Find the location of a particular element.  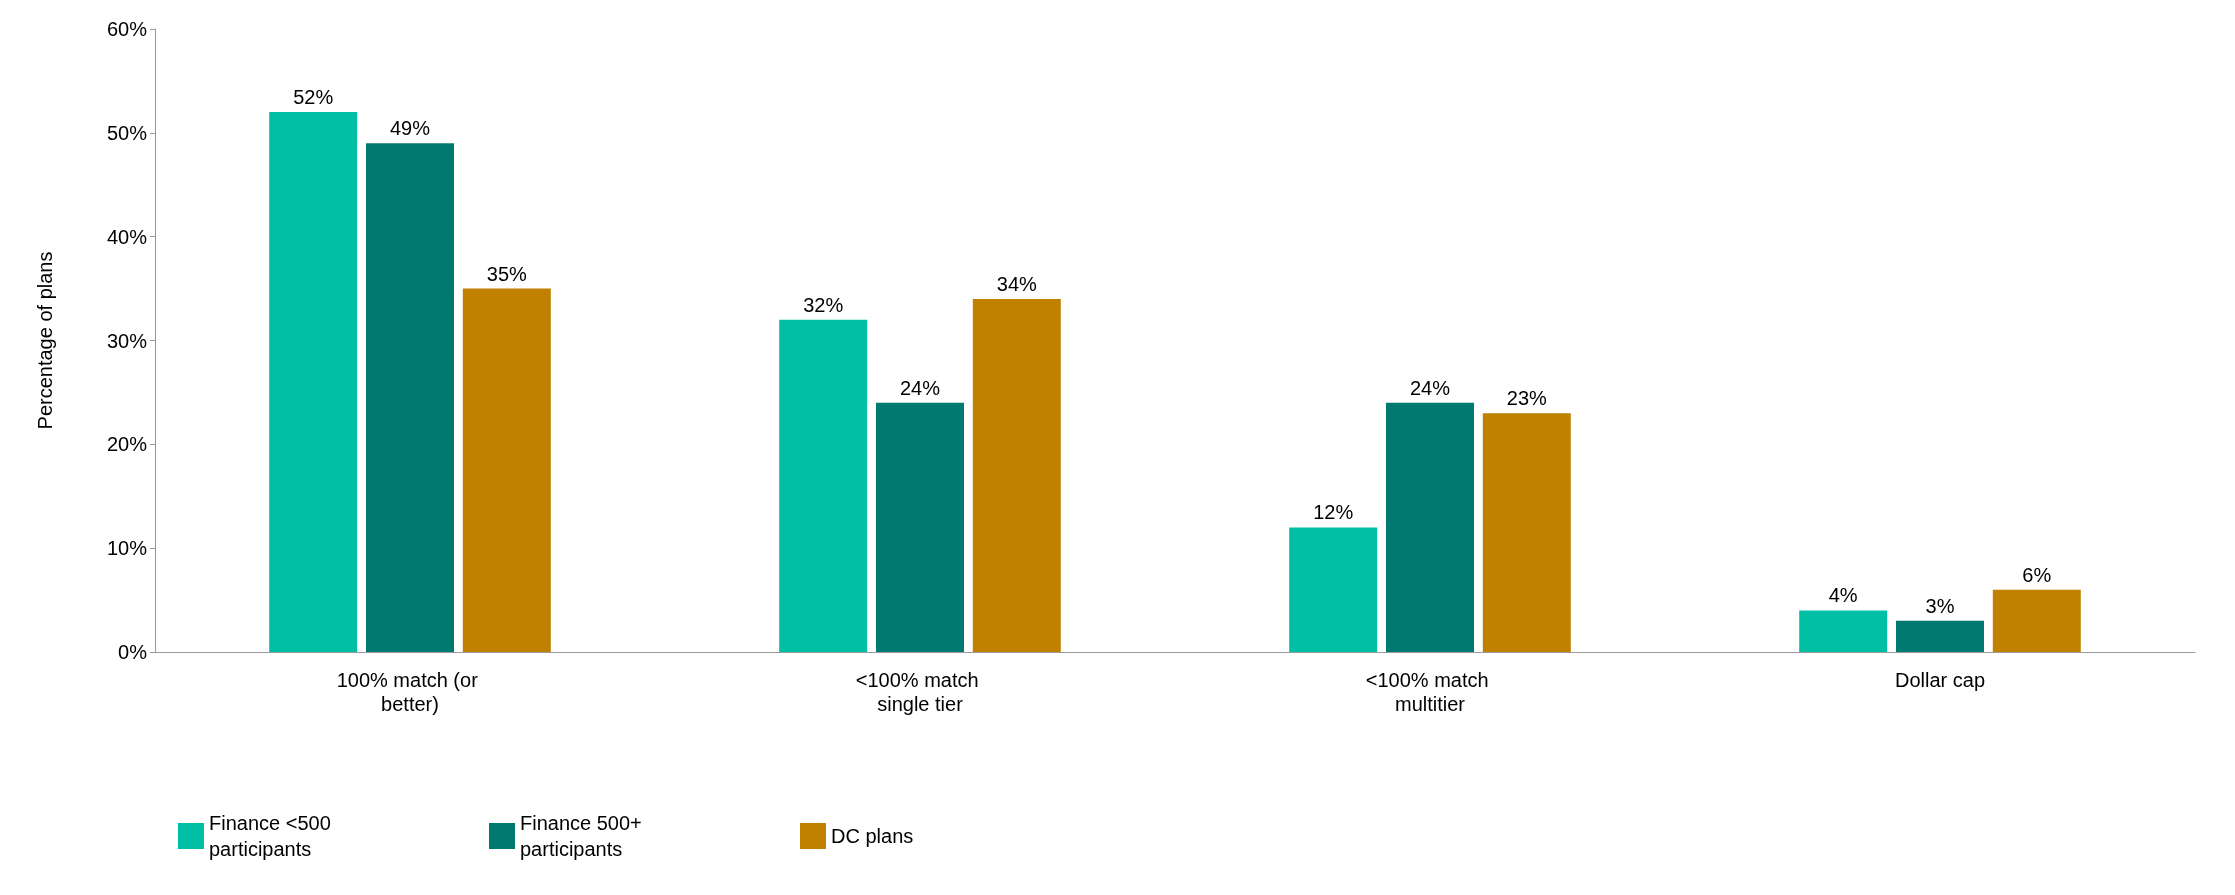

data-label: 52% is located at coordinates (313, 97).